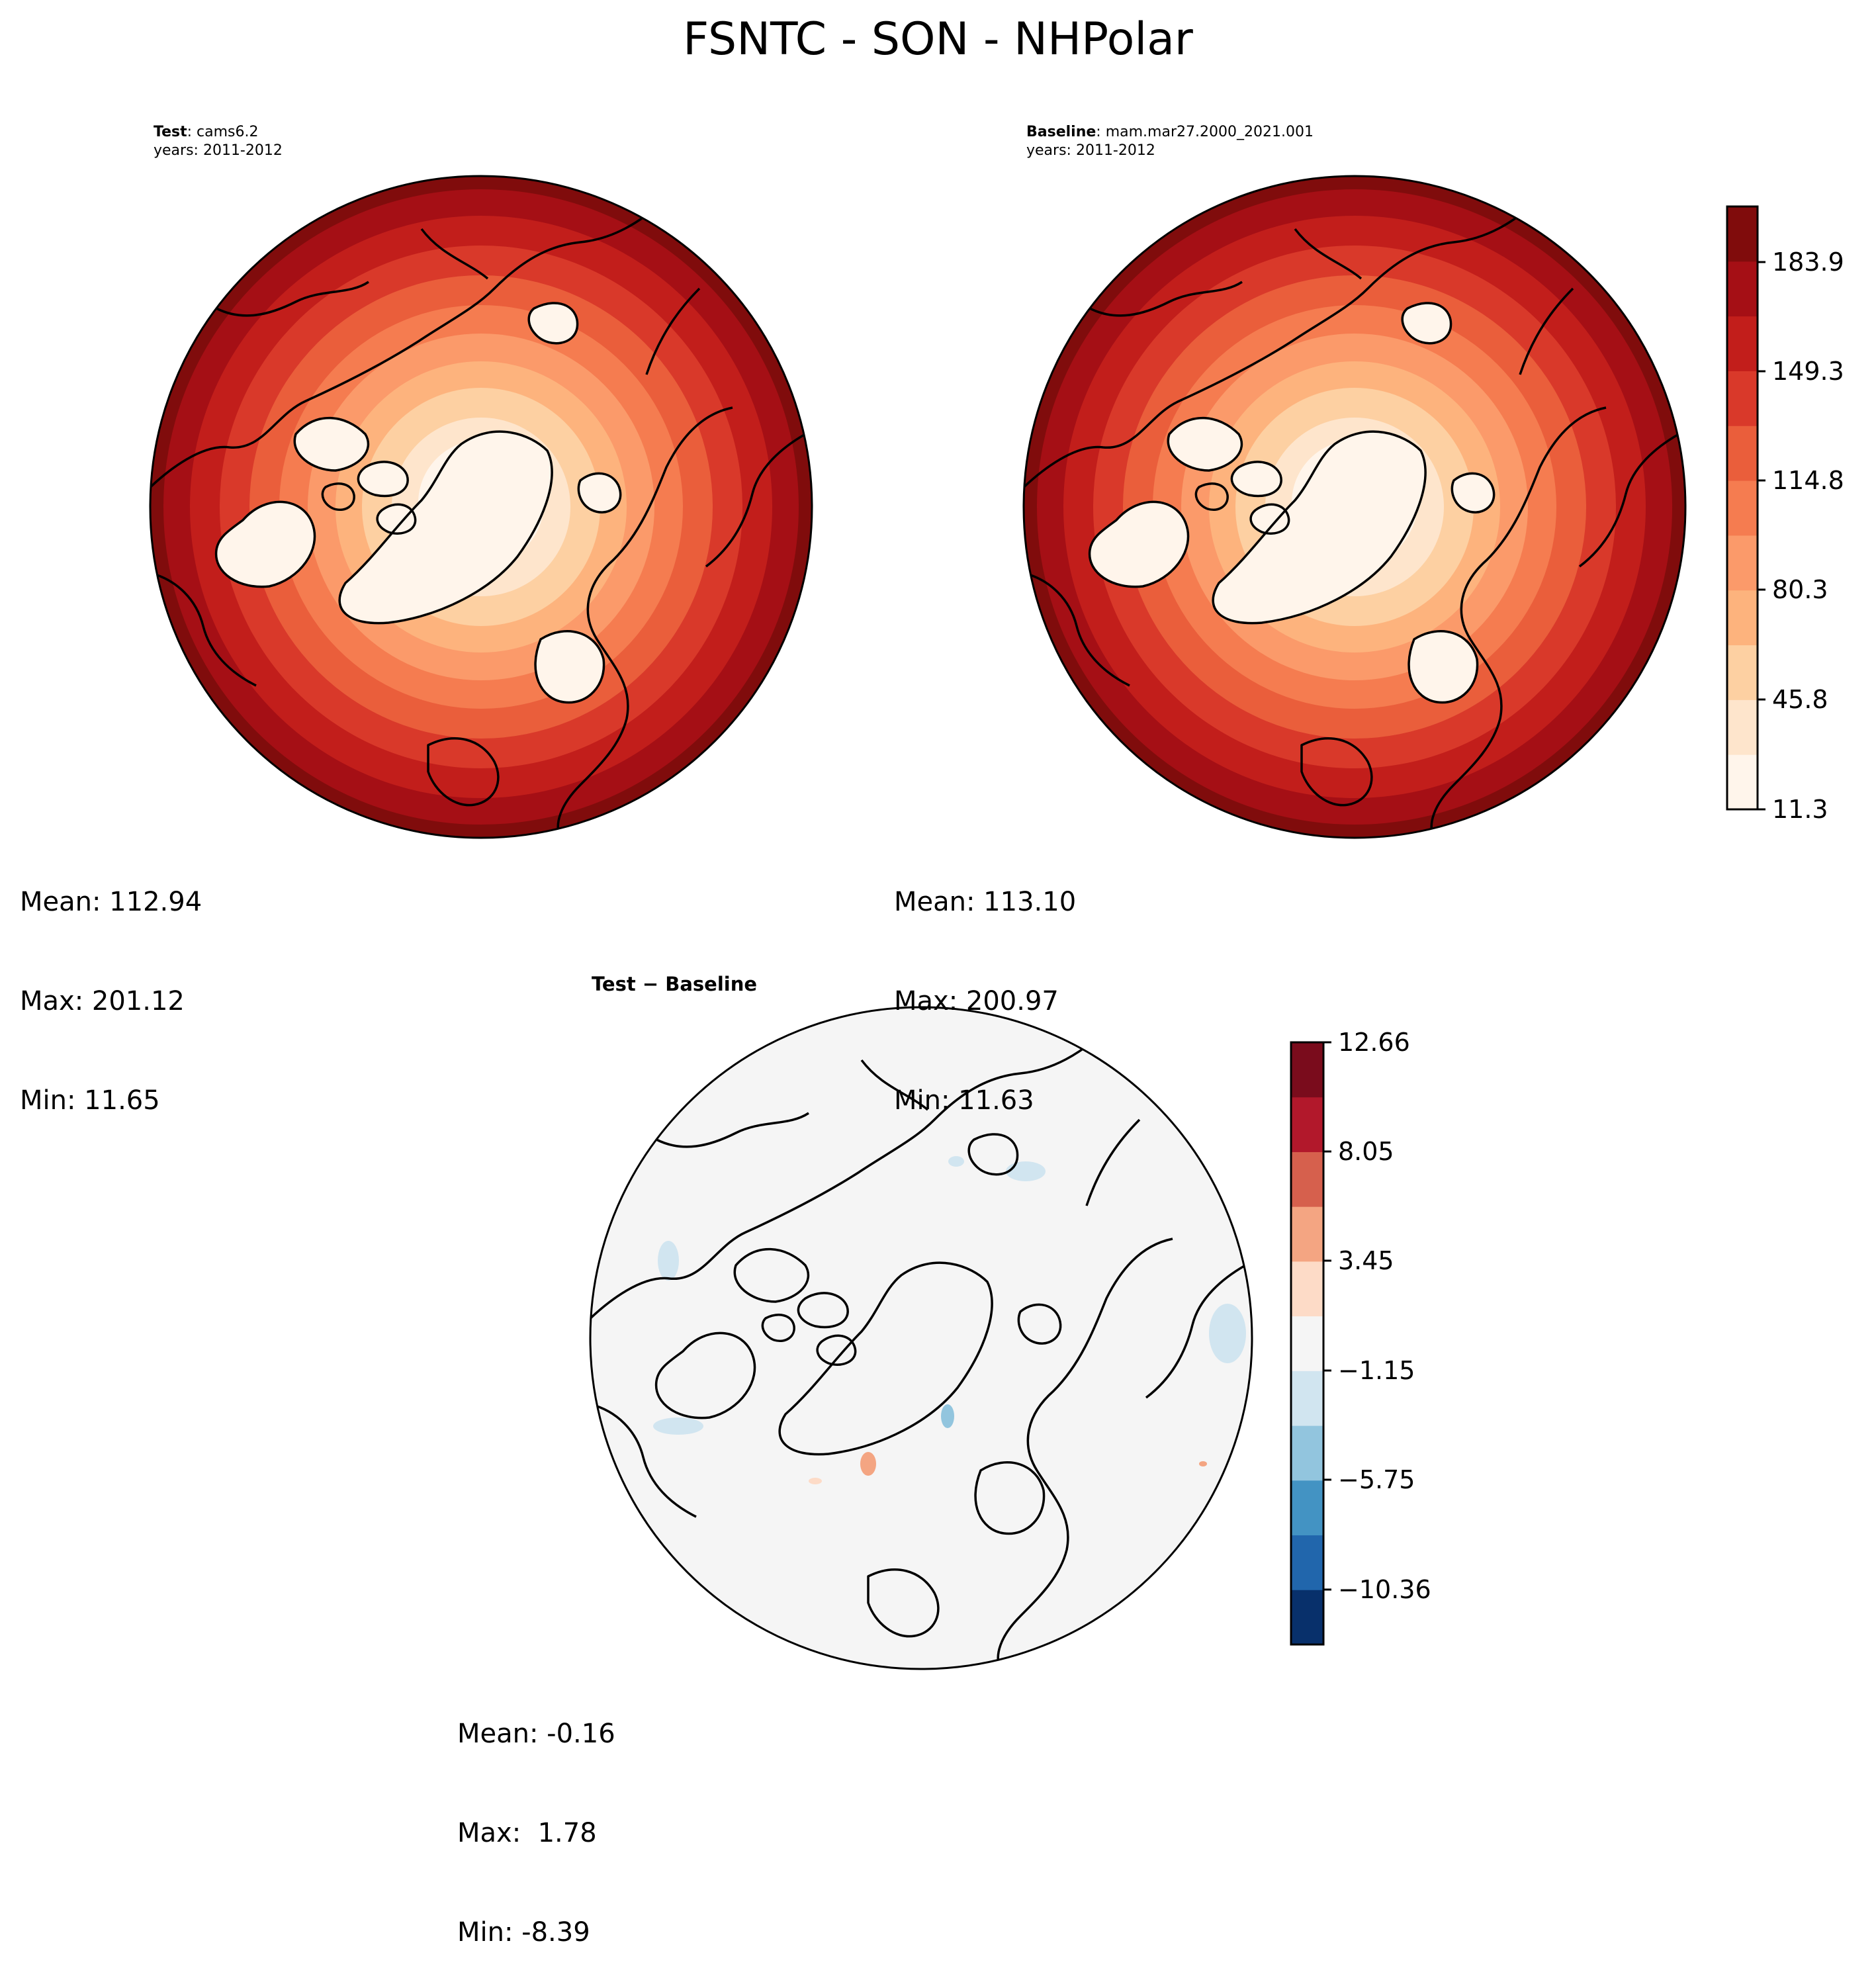 The width and height of the screenshot is (1876, 1982). I want to click on difference-colorbar-tick-6: −10.36, so click(1384, 1589).